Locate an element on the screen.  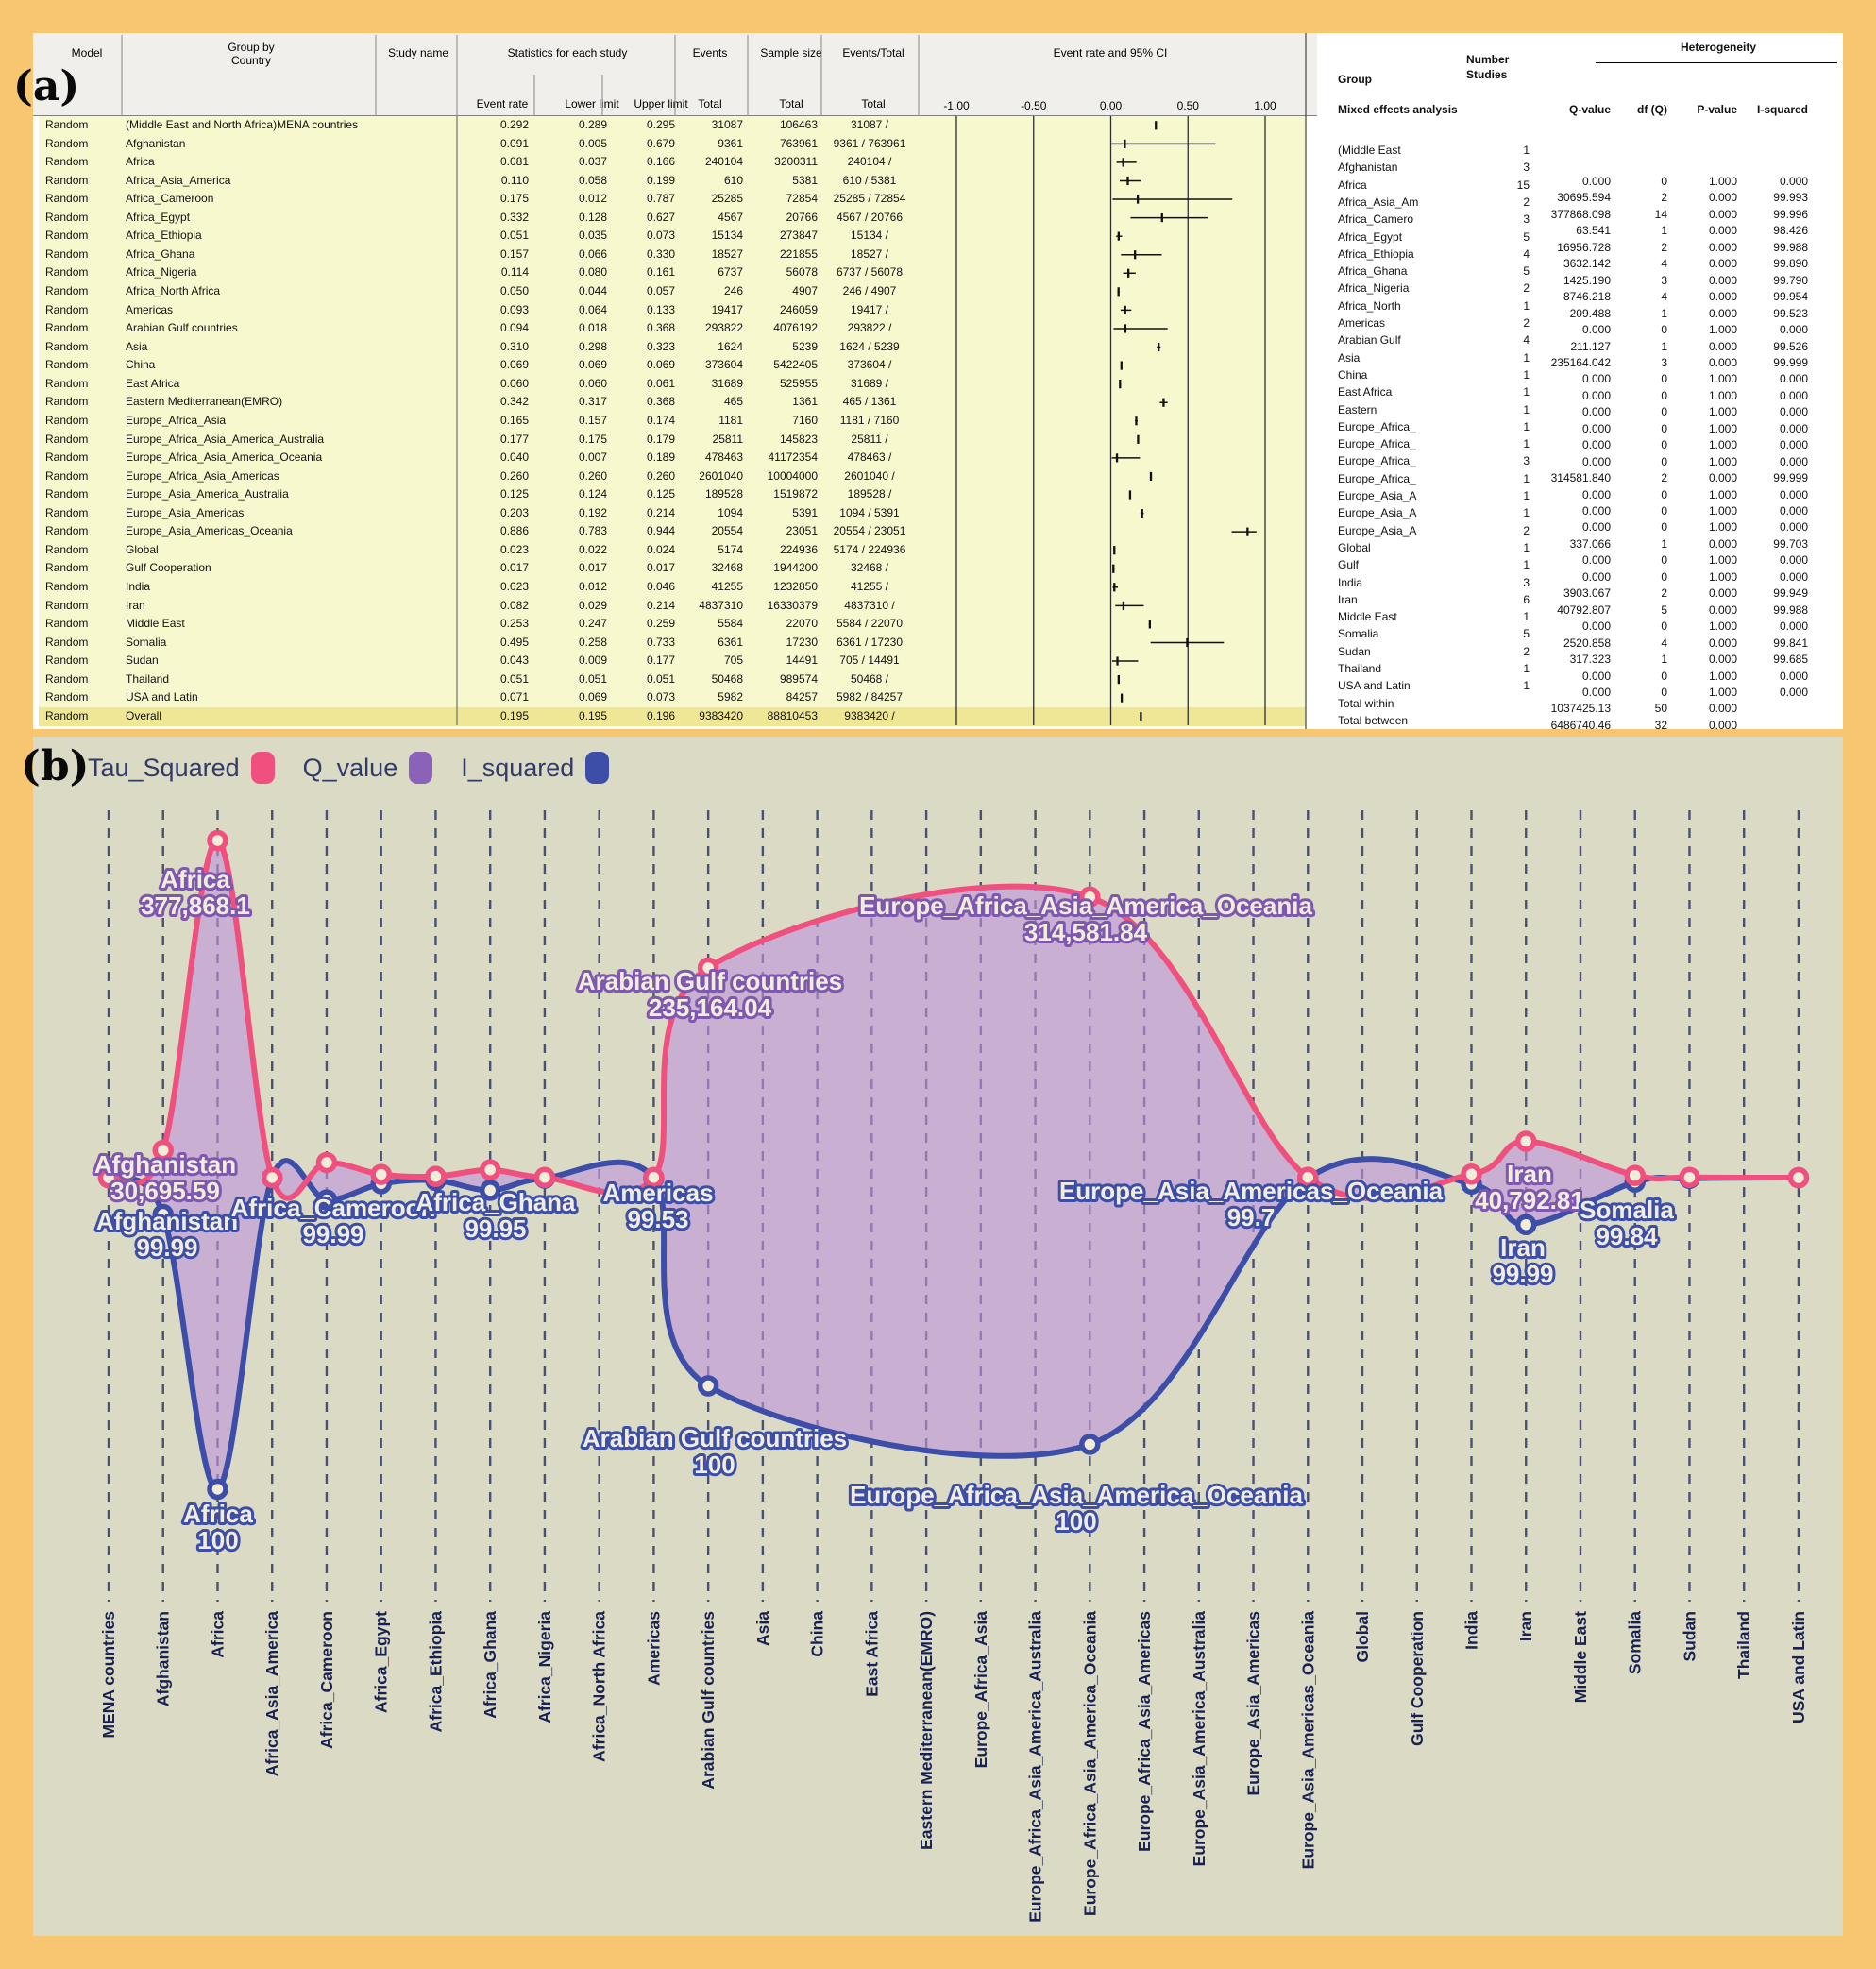
cell-events: 293822 is located at coordinates (723, 328).